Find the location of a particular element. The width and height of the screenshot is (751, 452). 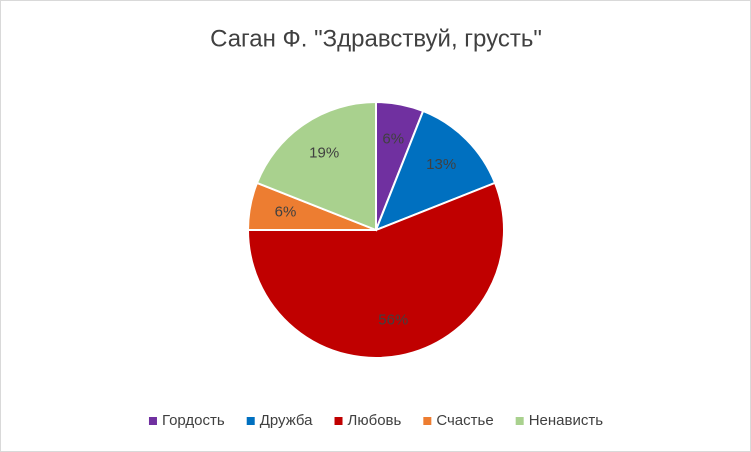

data-label: 13% is located at coordinates (441, 164).